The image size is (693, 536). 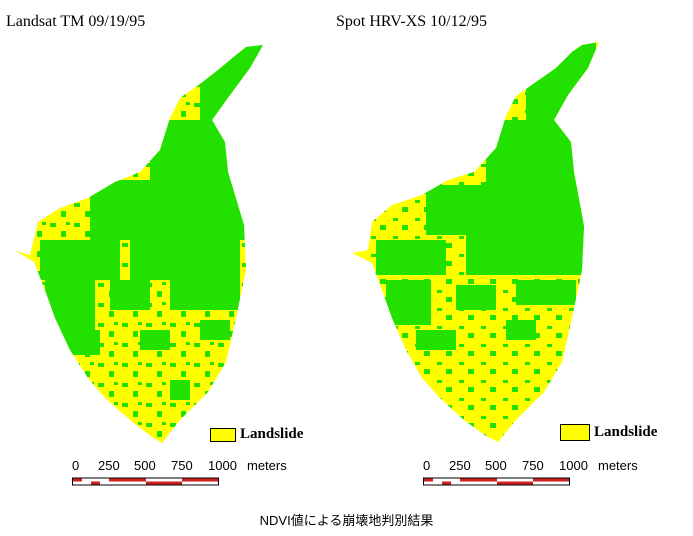 What do you see at coordinates (145, 481) in the screenshot?
I see `scale-graphic-landsat` at bounding box center [145, 481].